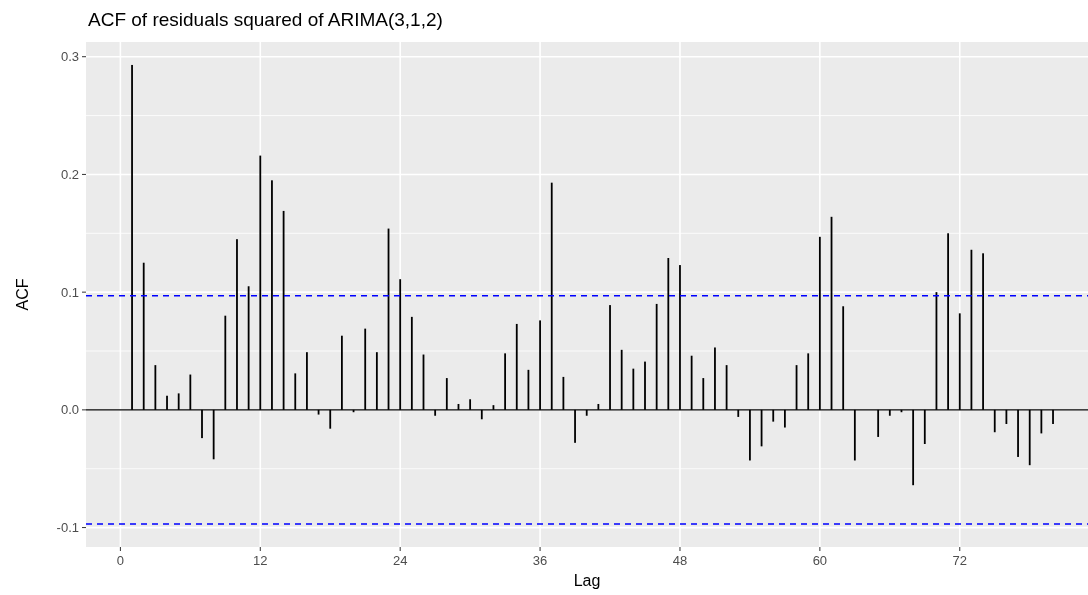 The width and height of the screenshot is (1088, 595). What do you see at coordinates (69, 174) in the screenshot?
I see `y-tick-label: 0.2` at bounding box center [69, 174].